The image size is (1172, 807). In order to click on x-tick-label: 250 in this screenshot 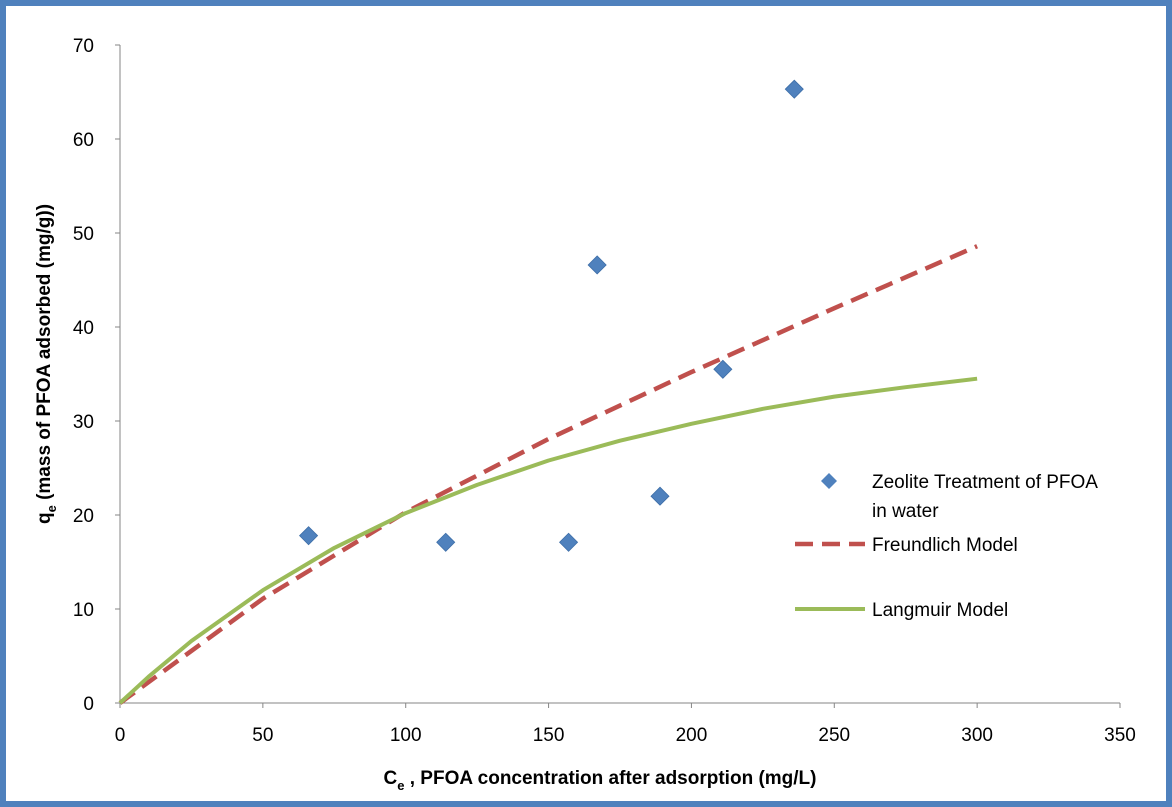, I will do `click(834, 735)`.